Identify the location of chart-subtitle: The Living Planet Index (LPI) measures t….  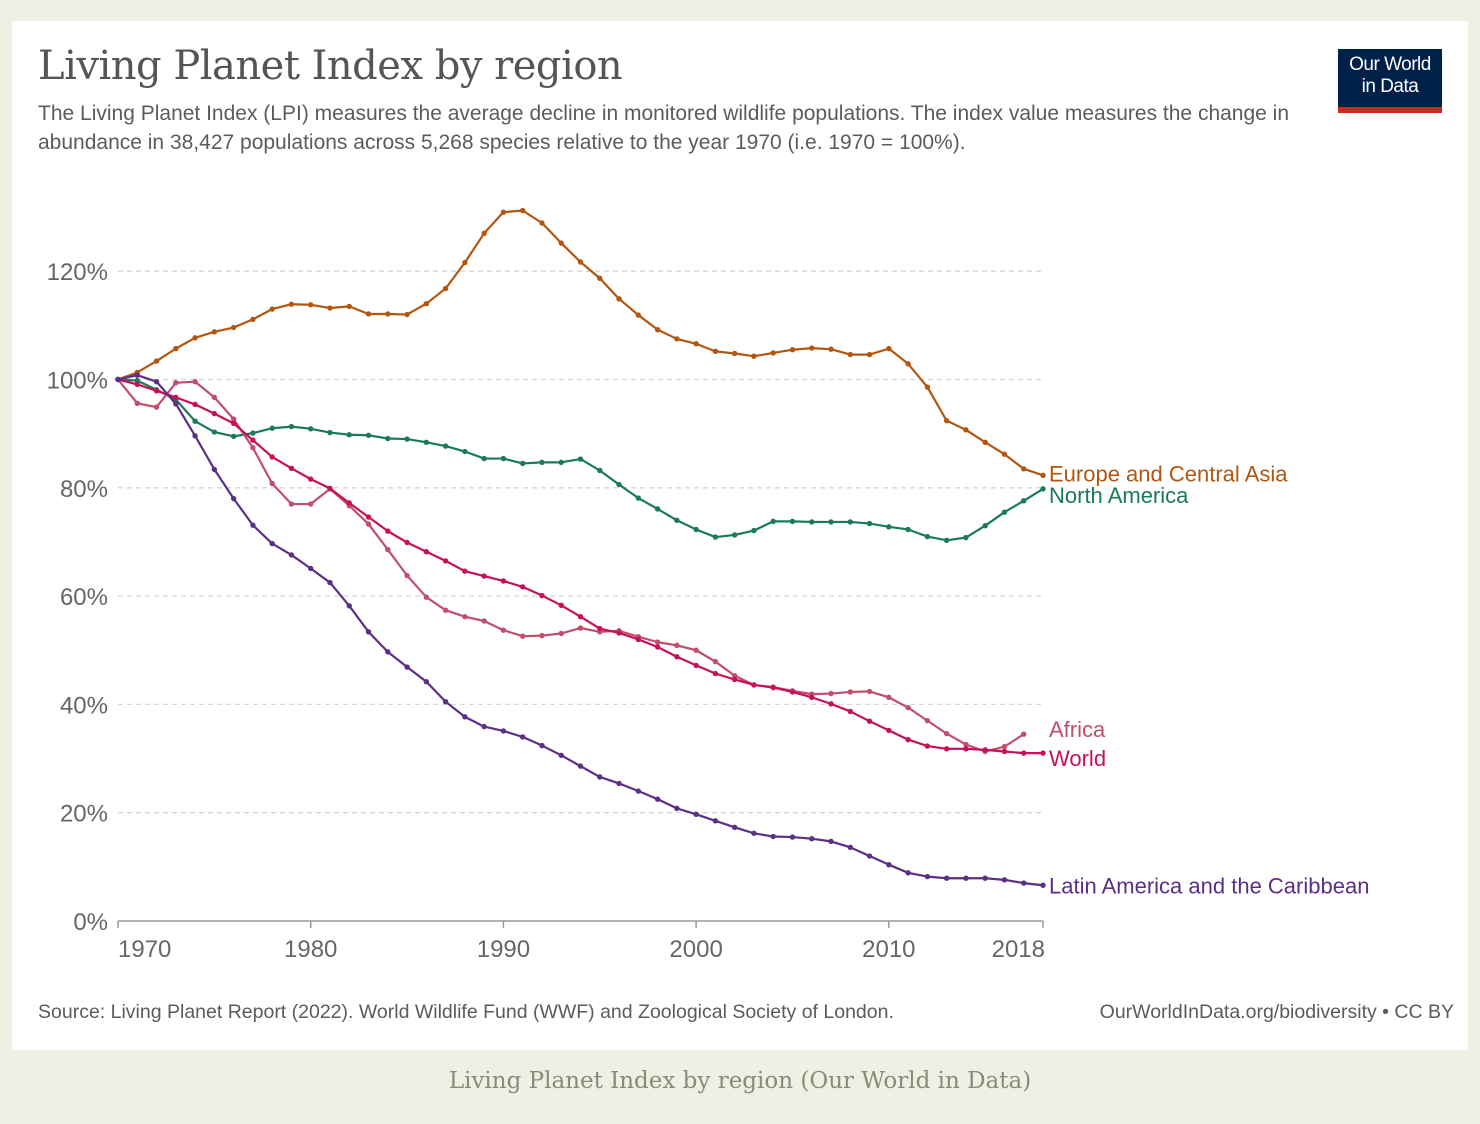
(664, 128).